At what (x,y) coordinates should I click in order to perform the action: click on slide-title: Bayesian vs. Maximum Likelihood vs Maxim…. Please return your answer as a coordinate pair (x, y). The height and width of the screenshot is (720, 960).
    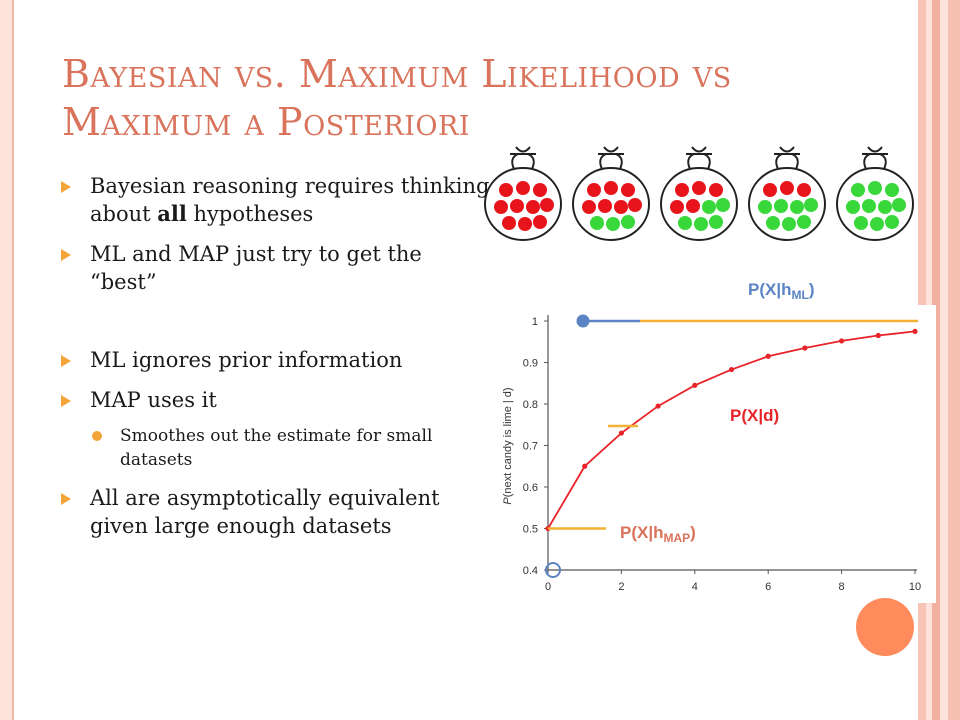
    Looking at the image, I should click on (462, 98).